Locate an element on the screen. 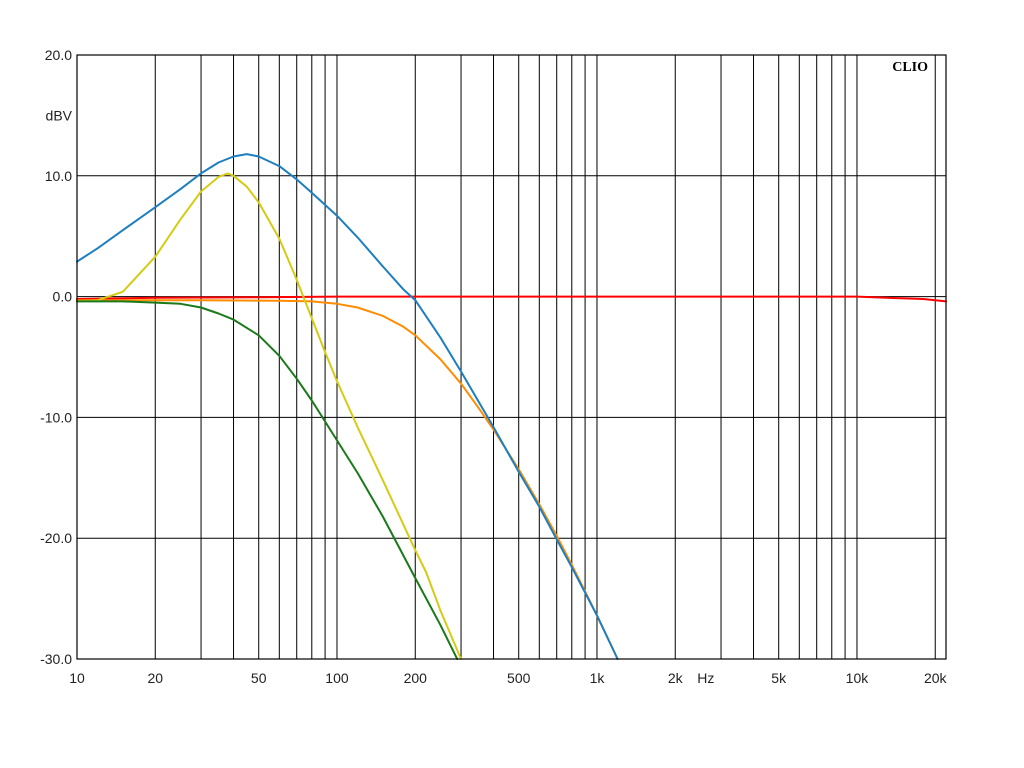 This screenshot has height=768, width=1024. x-tick-label: 200 is located at coordinates (416, 678).